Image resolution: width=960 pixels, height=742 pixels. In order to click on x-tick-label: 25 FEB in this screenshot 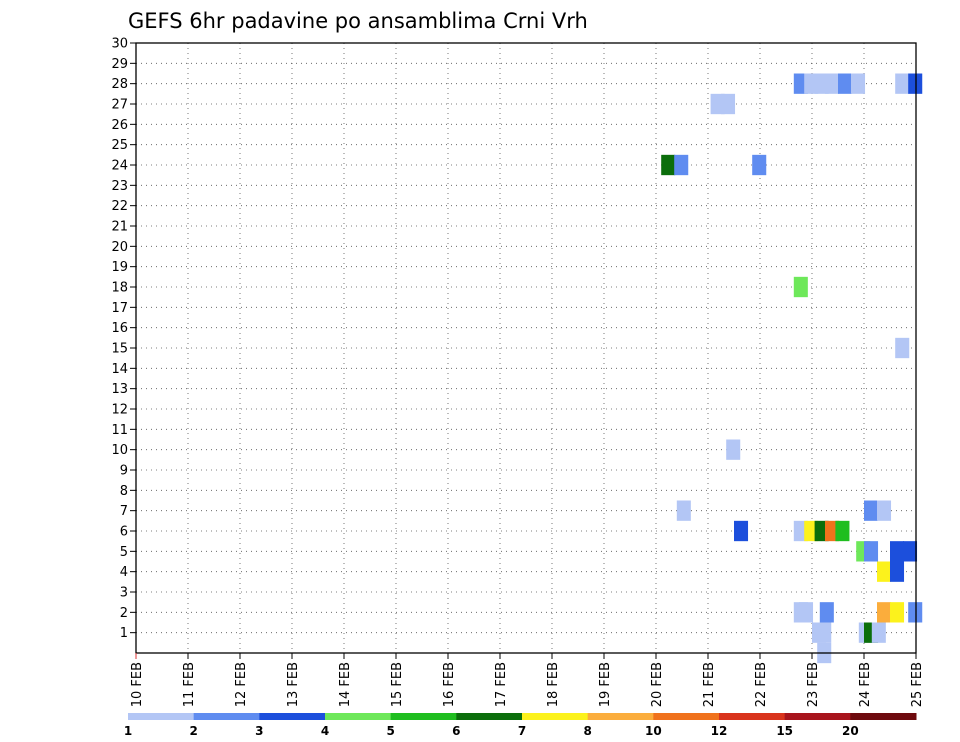, I will do `click(917, 684)`.